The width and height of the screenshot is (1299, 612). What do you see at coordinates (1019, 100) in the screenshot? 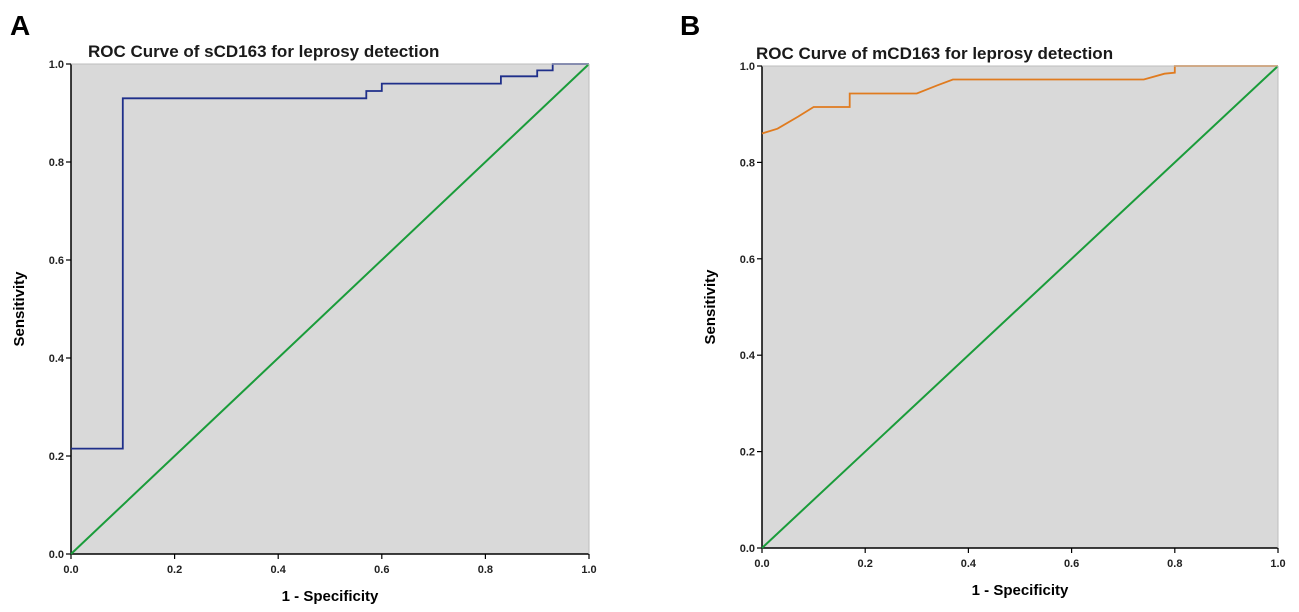
I see `roc-curve-line` at bounding box center [1019, 100].